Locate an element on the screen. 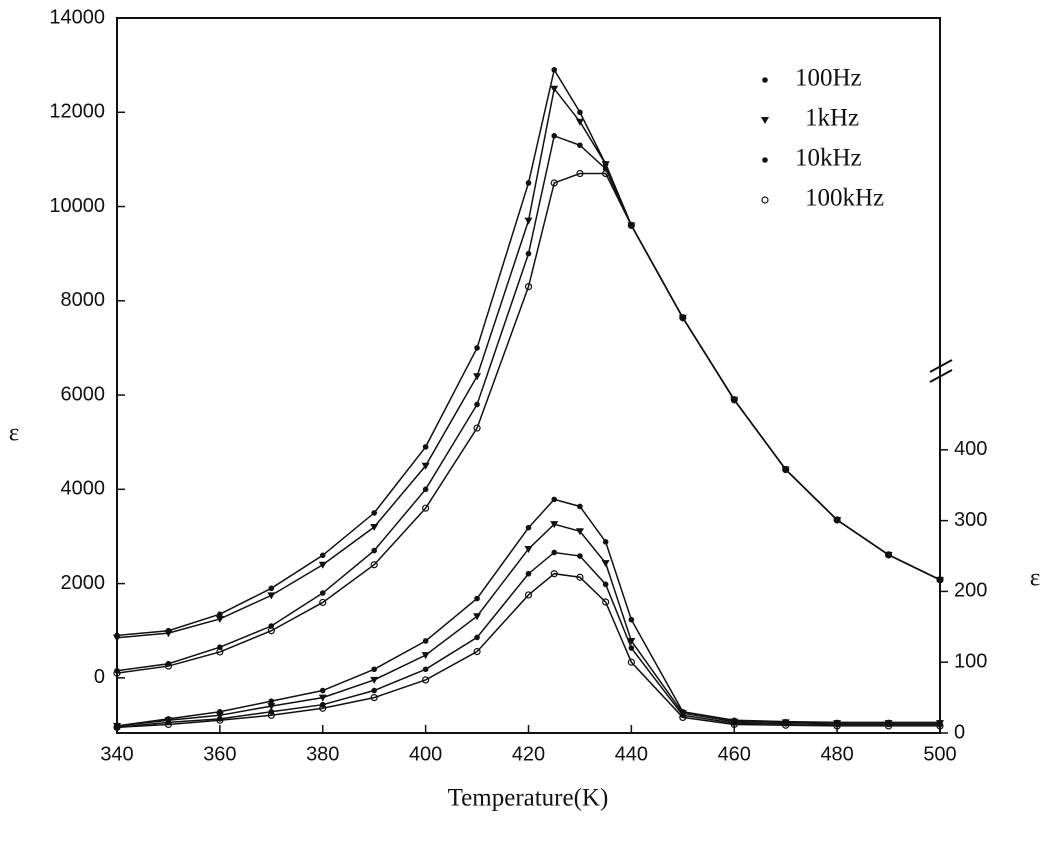 This screenshot has width=1054, height=849. x-tick-label: 360 is located at coordinates (219, 754).